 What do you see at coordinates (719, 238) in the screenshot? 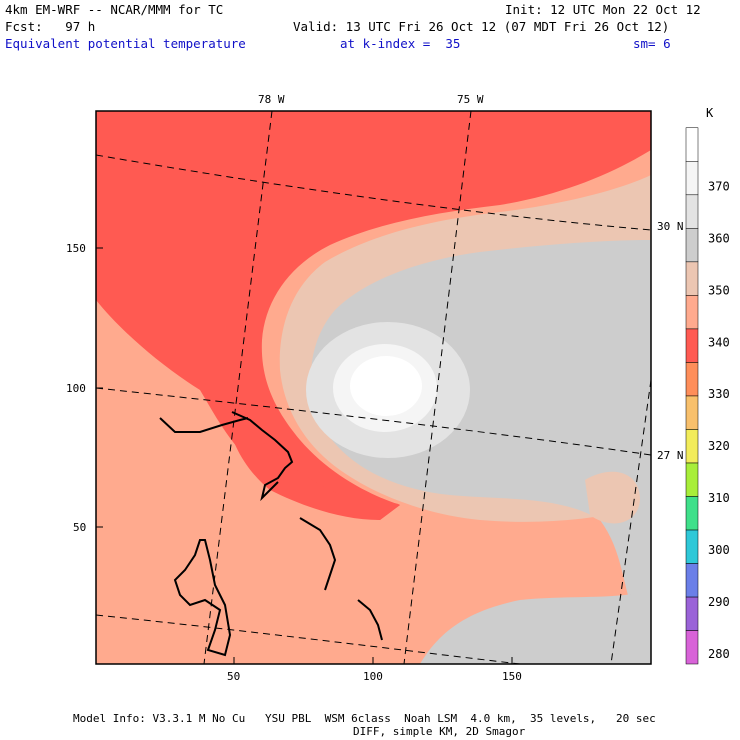
I see `colorbar-label-360: 360` at bounding box center [719, 238].